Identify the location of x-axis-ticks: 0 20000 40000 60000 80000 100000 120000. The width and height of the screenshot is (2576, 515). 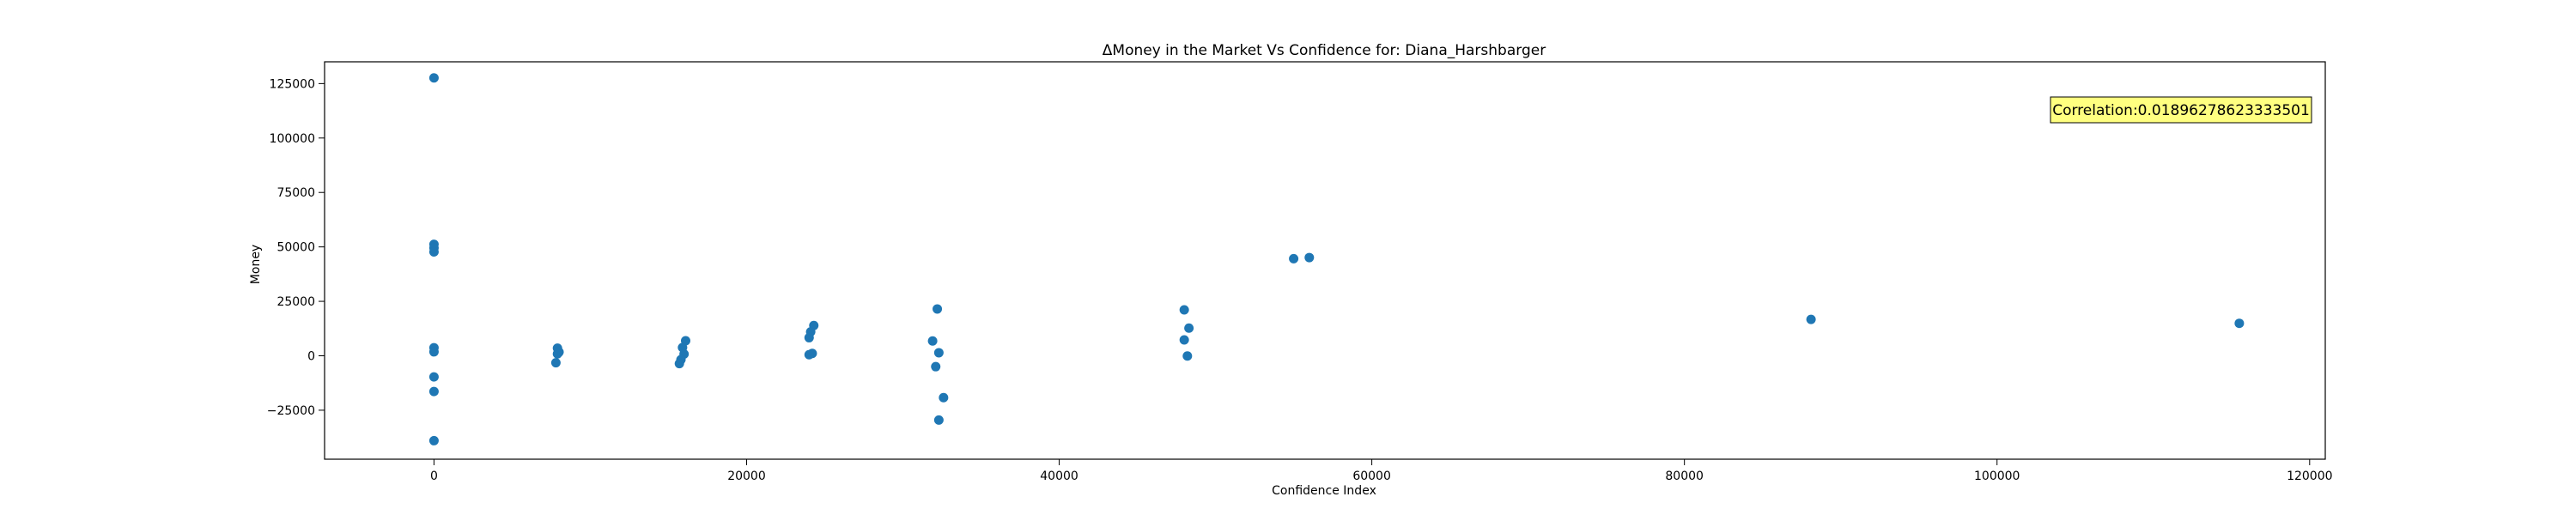
(1382, 471).